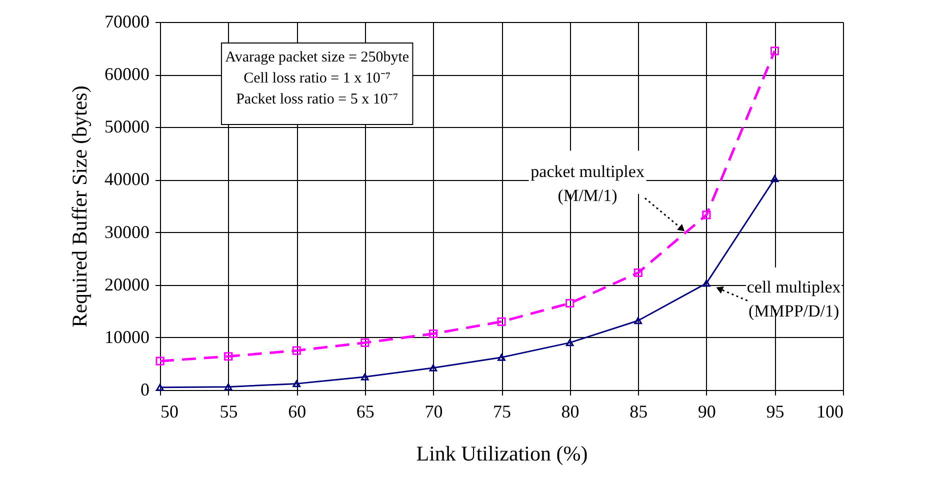 The image size is (928, 482). I want to click on x-tick-label: 95, so click(775, 412).